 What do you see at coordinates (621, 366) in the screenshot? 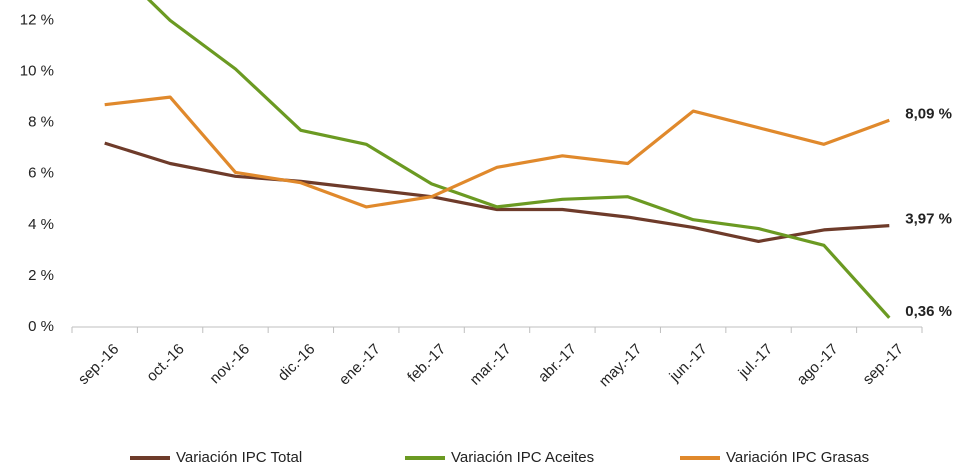
I see `x-tick-label: may.-17` at bounding box center [621, 366].